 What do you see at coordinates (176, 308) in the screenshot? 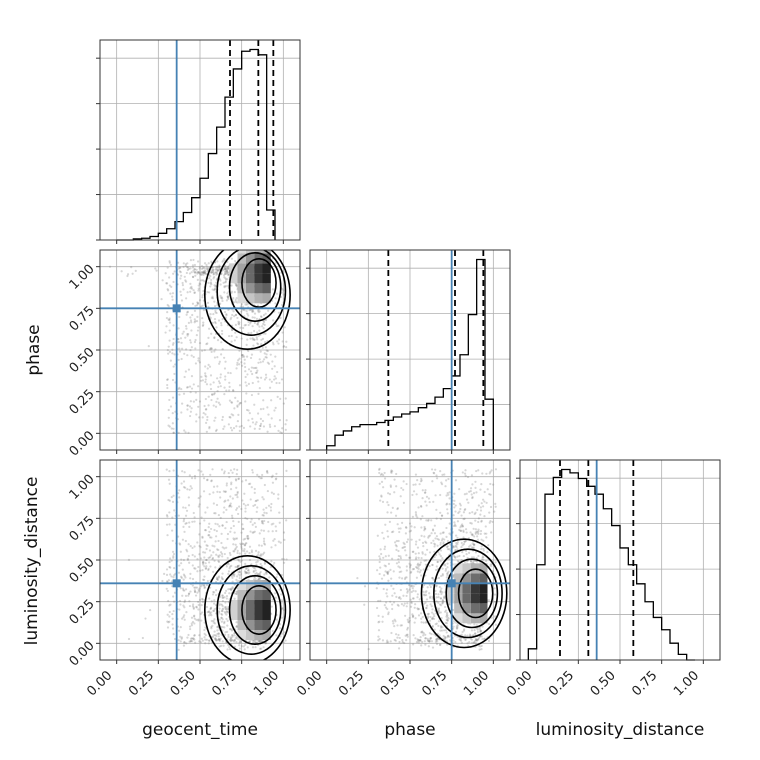
I see `truth-marker` at bounding box center [176, 308].